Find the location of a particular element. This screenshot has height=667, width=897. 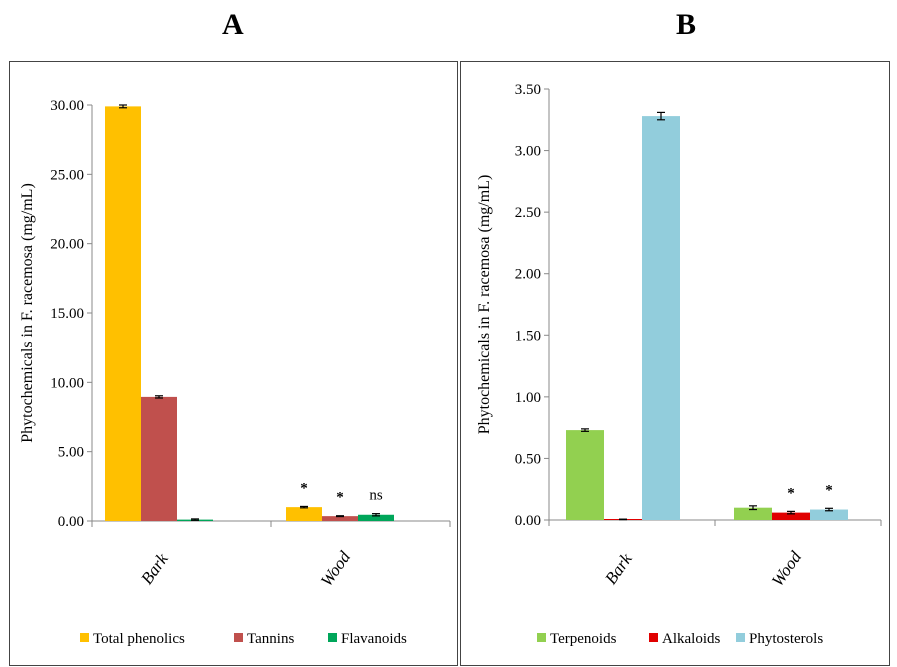

y-tick-label: 2.50 is located at coordinates (528, 213).